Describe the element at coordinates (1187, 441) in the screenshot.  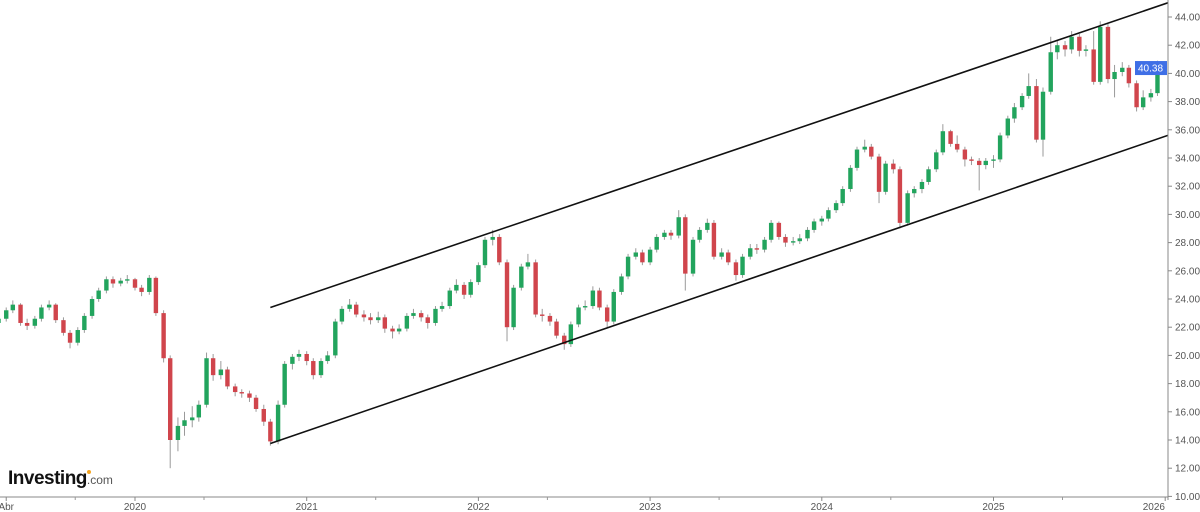
I see `y-tick-label: 14.00` at that location.